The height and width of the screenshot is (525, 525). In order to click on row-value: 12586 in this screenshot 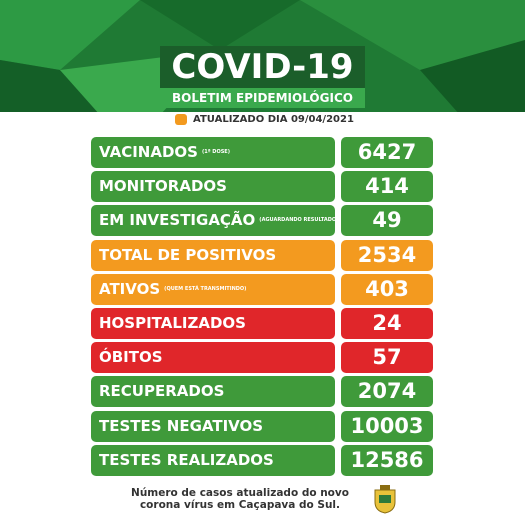, I will do `click(387, 460)`.